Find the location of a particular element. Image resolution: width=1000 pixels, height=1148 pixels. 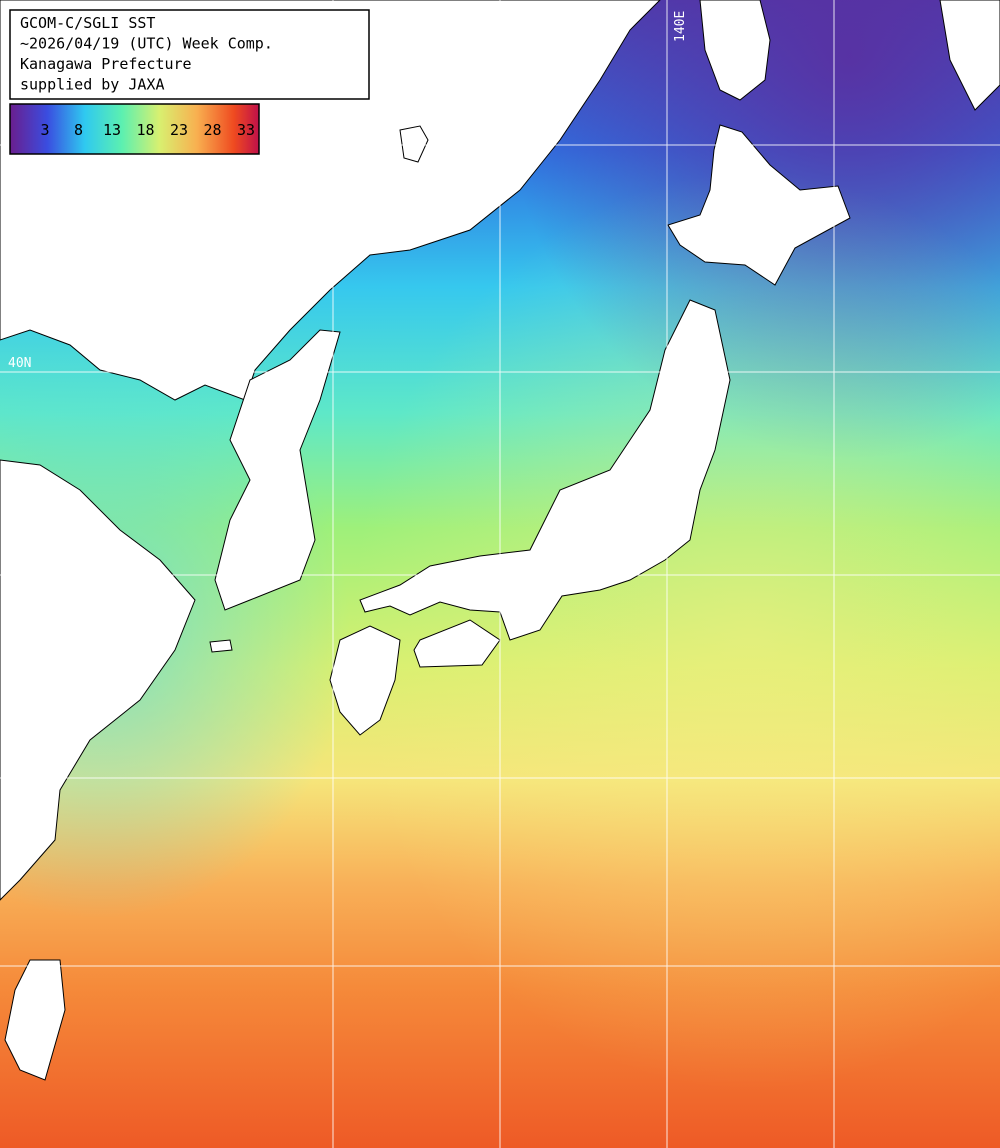

sakhalin is located at coordinates (735, 50).